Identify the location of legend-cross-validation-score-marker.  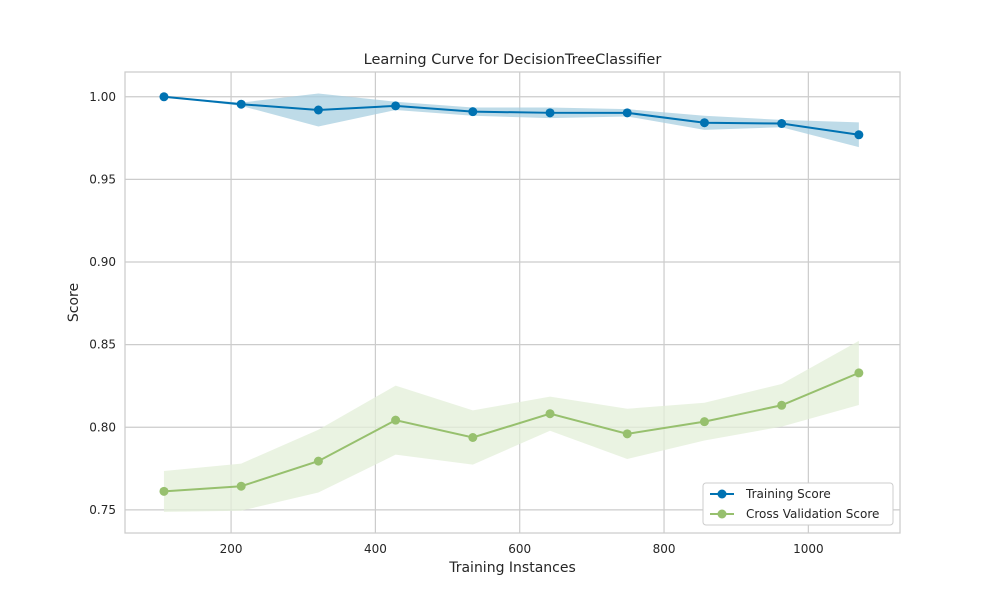
(722, 514).